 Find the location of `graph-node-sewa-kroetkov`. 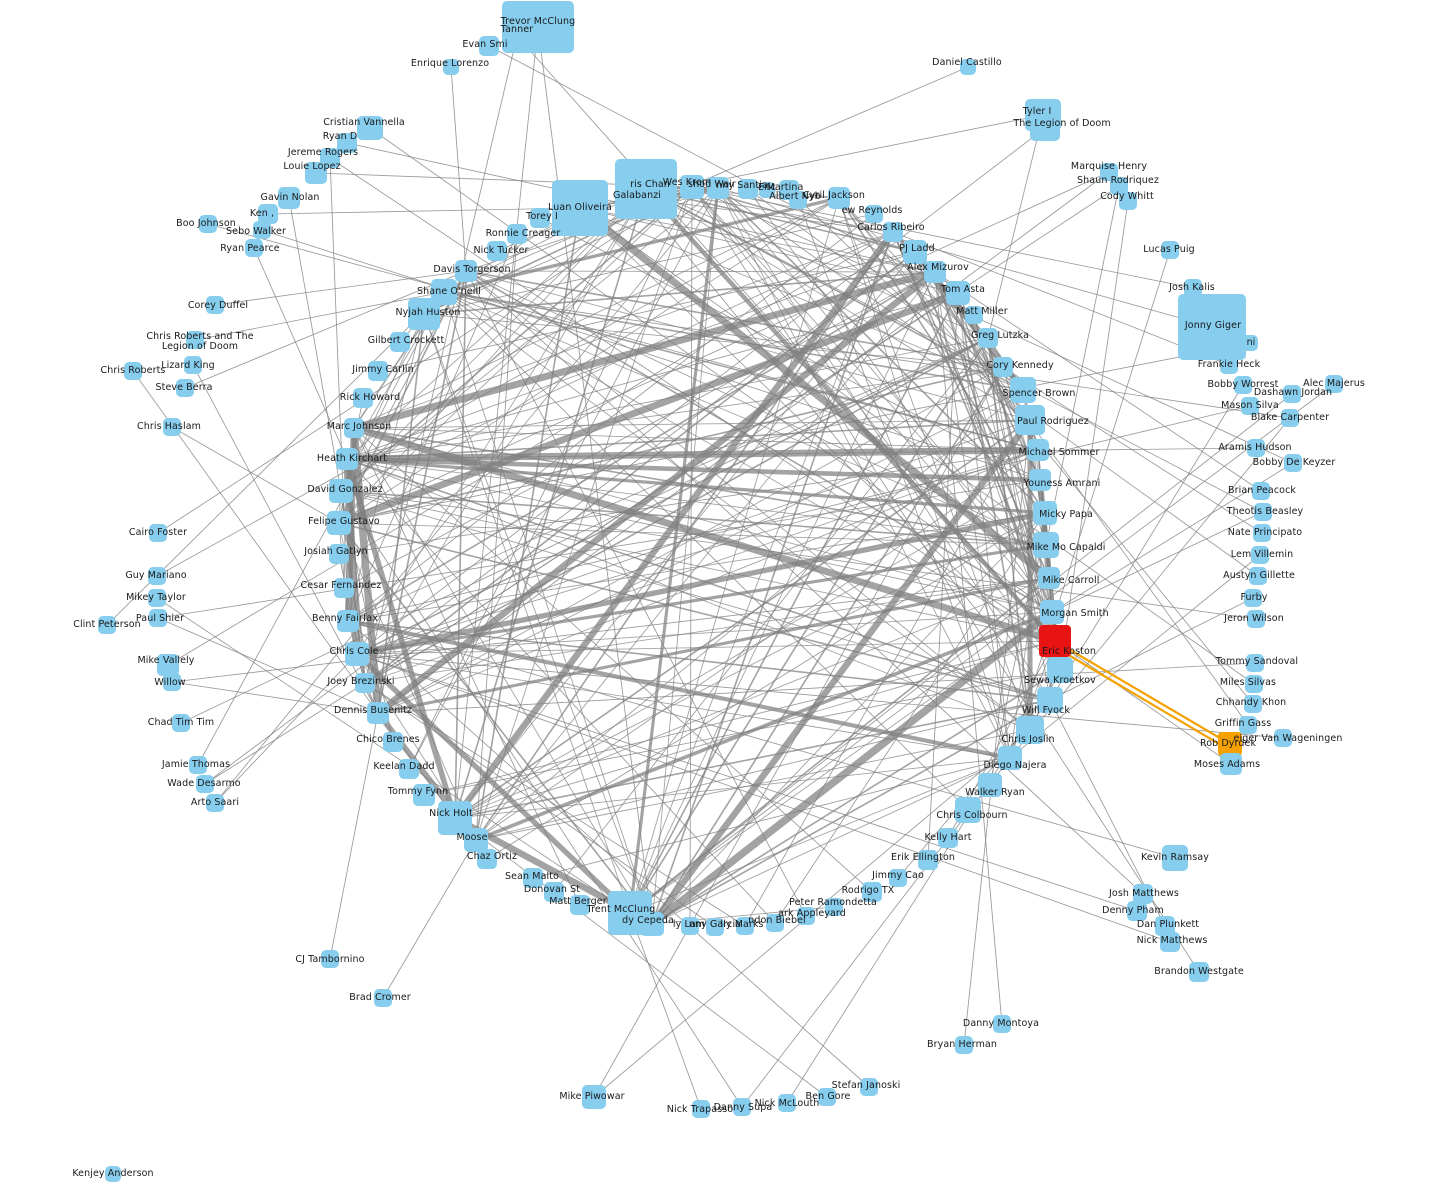

graph-node-sewa-kroetkov is located at coordinates (1060, 670).